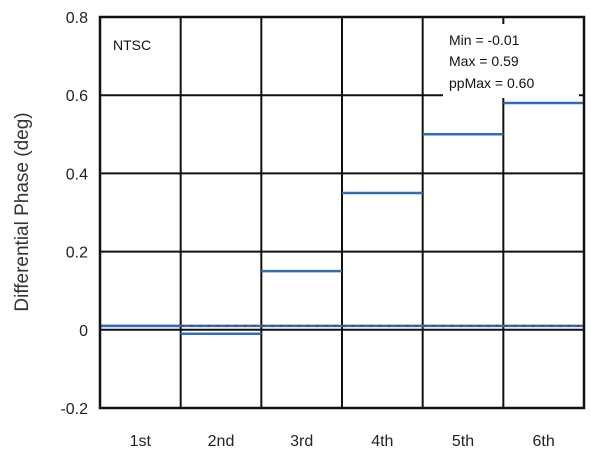  Describe the element at coordinates (83, 331) in the screenshot. I see `y-tick-label: 0` at that location.